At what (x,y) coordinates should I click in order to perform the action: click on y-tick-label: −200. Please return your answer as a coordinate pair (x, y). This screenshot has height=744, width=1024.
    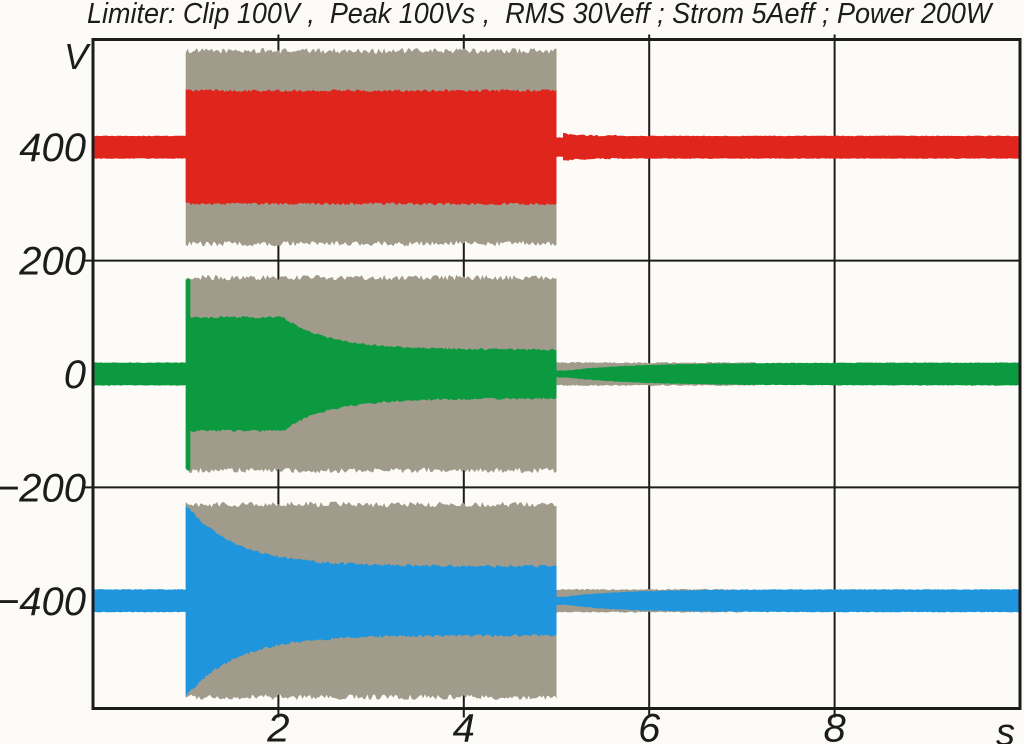
    Looking at the image, I should click on (43, 488).